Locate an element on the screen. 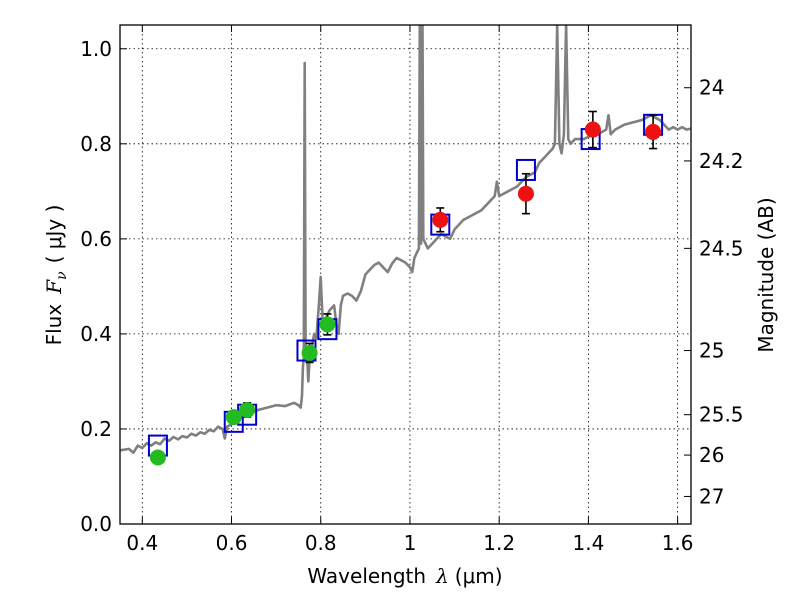  right-tick-label: 25 is located at coordinates (711, 351).